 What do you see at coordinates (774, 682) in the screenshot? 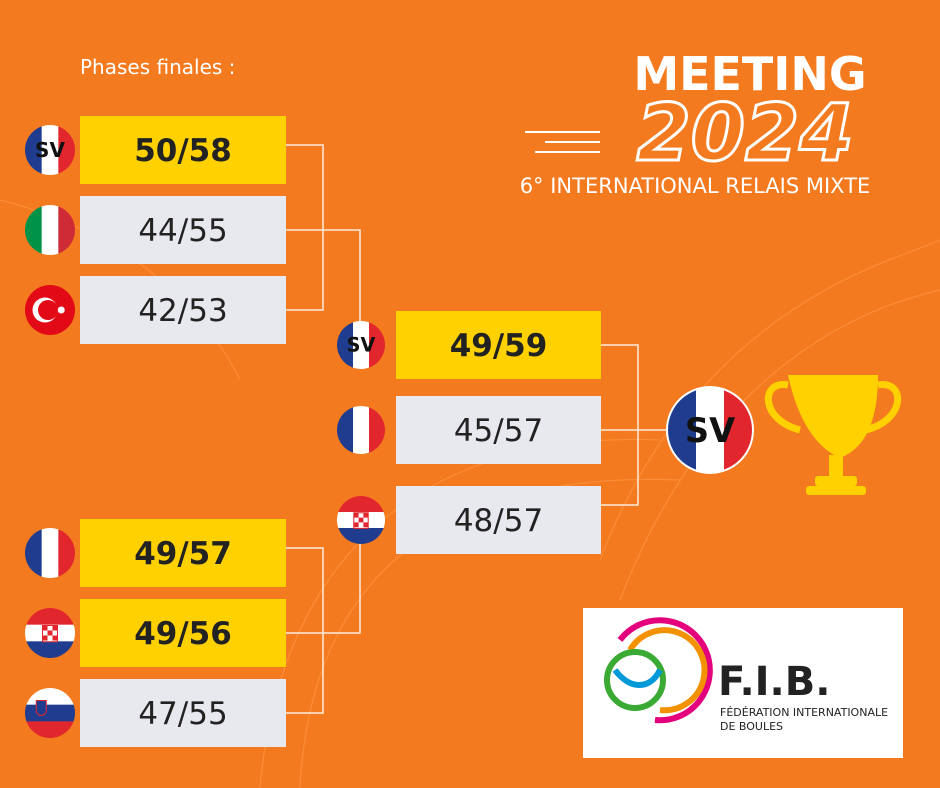
I see `logo-name: F.I.B.` at bounding box center [774, 682].